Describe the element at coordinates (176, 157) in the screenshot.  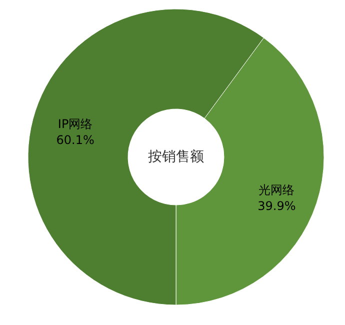
I see `text: 按销售额` at that location.